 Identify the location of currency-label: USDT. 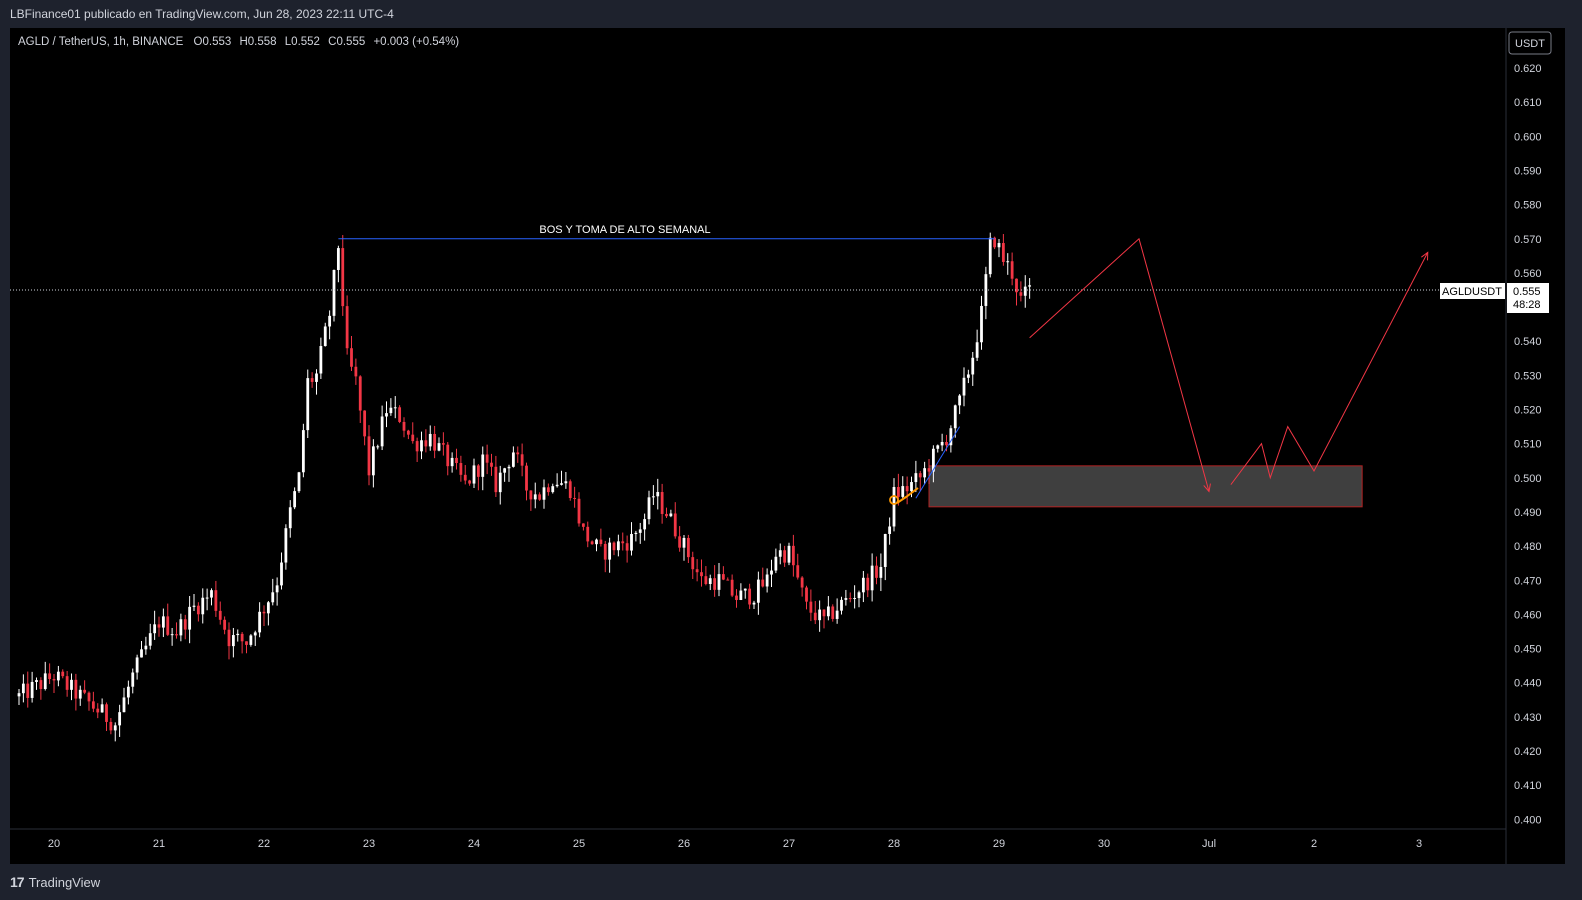
(1530, 44).